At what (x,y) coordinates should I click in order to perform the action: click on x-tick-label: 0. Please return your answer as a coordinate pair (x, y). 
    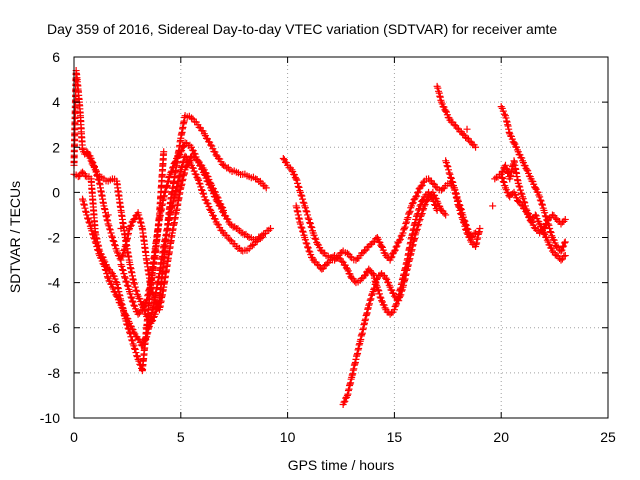
    Looking at the image, I should click on (74, 437).